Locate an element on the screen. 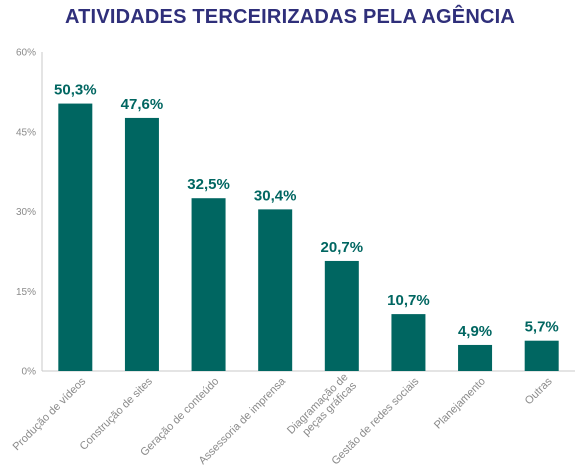 The image size is (580, 471). x-category-label: Produção de vídeos is located at coordinates (50, 414).